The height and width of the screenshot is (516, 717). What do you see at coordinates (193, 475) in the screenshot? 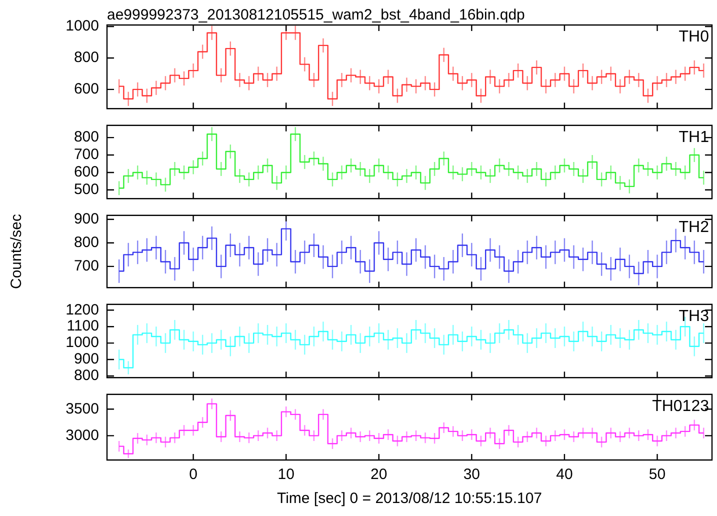
I see `x-tick-label: 0` at bounding box center [193, 475].